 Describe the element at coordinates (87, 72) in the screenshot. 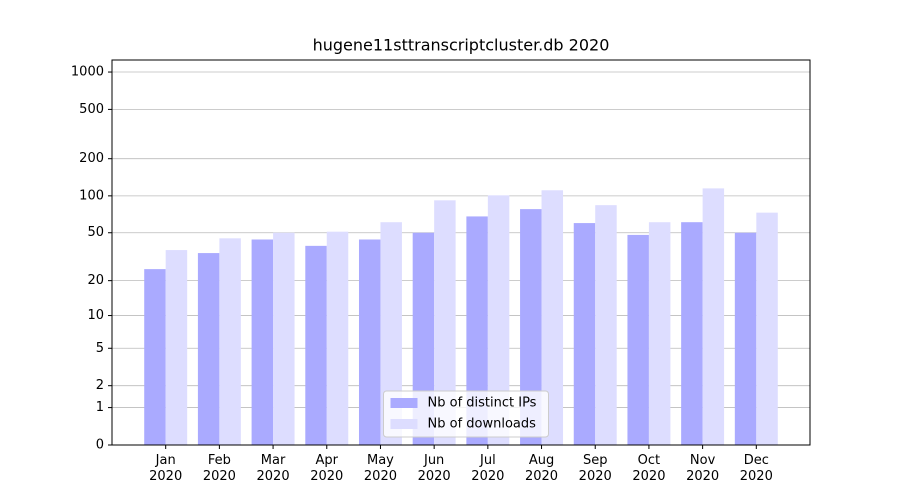

I see `y-tick-label: 1000` at that location.